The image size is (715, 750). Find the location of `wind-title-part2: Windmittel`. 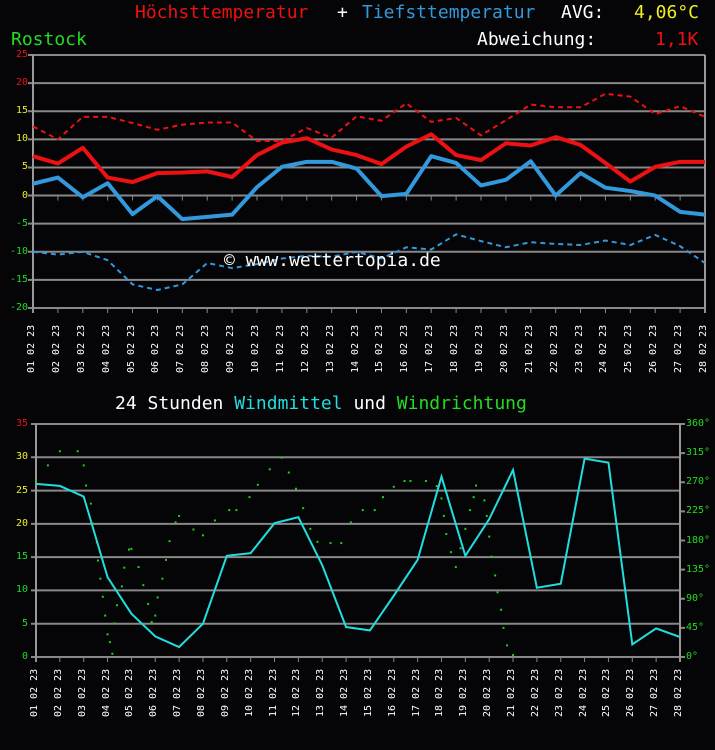

wind-title-part2: Windmittel is located at coordinates (288, 403).